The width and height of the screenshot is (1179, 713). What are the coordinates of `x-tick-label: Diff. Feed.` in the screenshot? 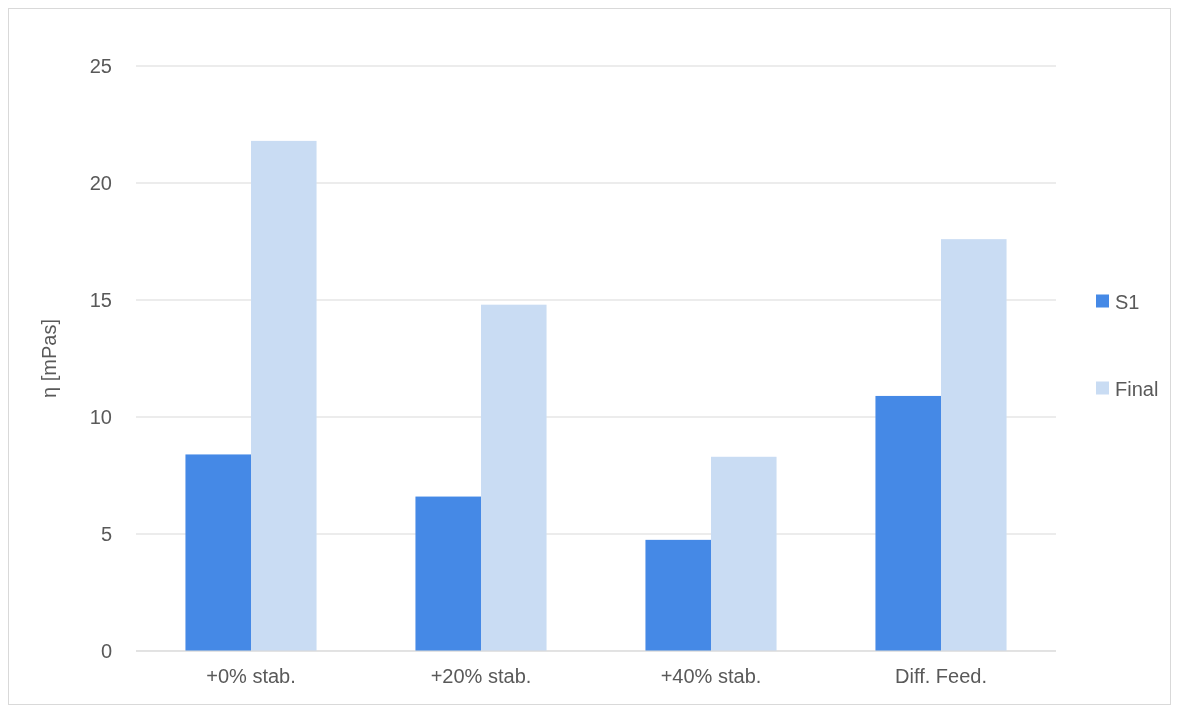 It's located at (941, 676).